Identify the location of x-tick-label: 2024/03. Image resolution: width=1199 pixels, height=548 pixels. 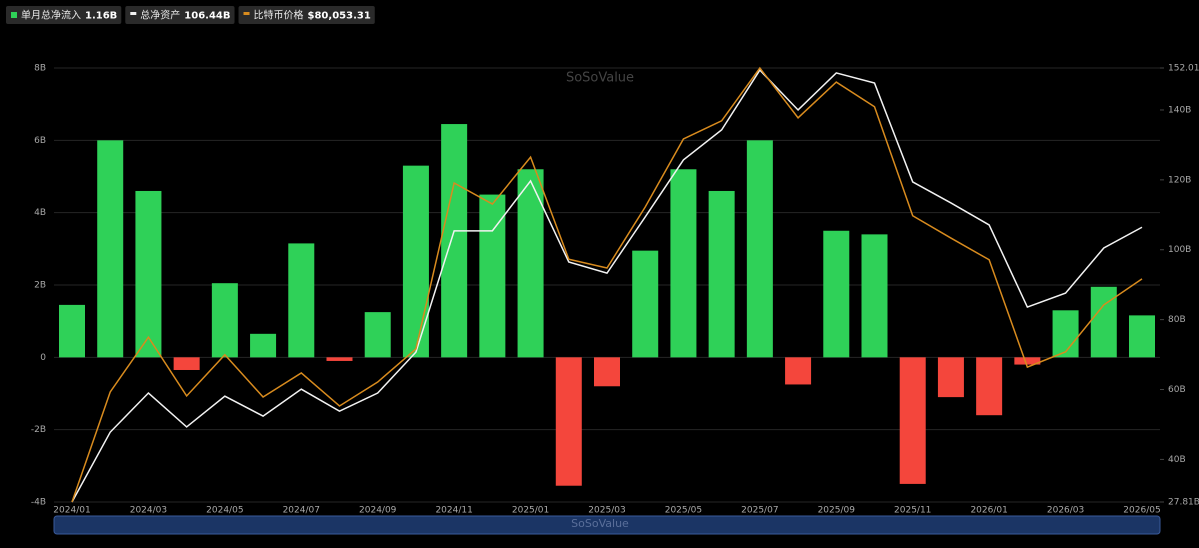
(148, 511).